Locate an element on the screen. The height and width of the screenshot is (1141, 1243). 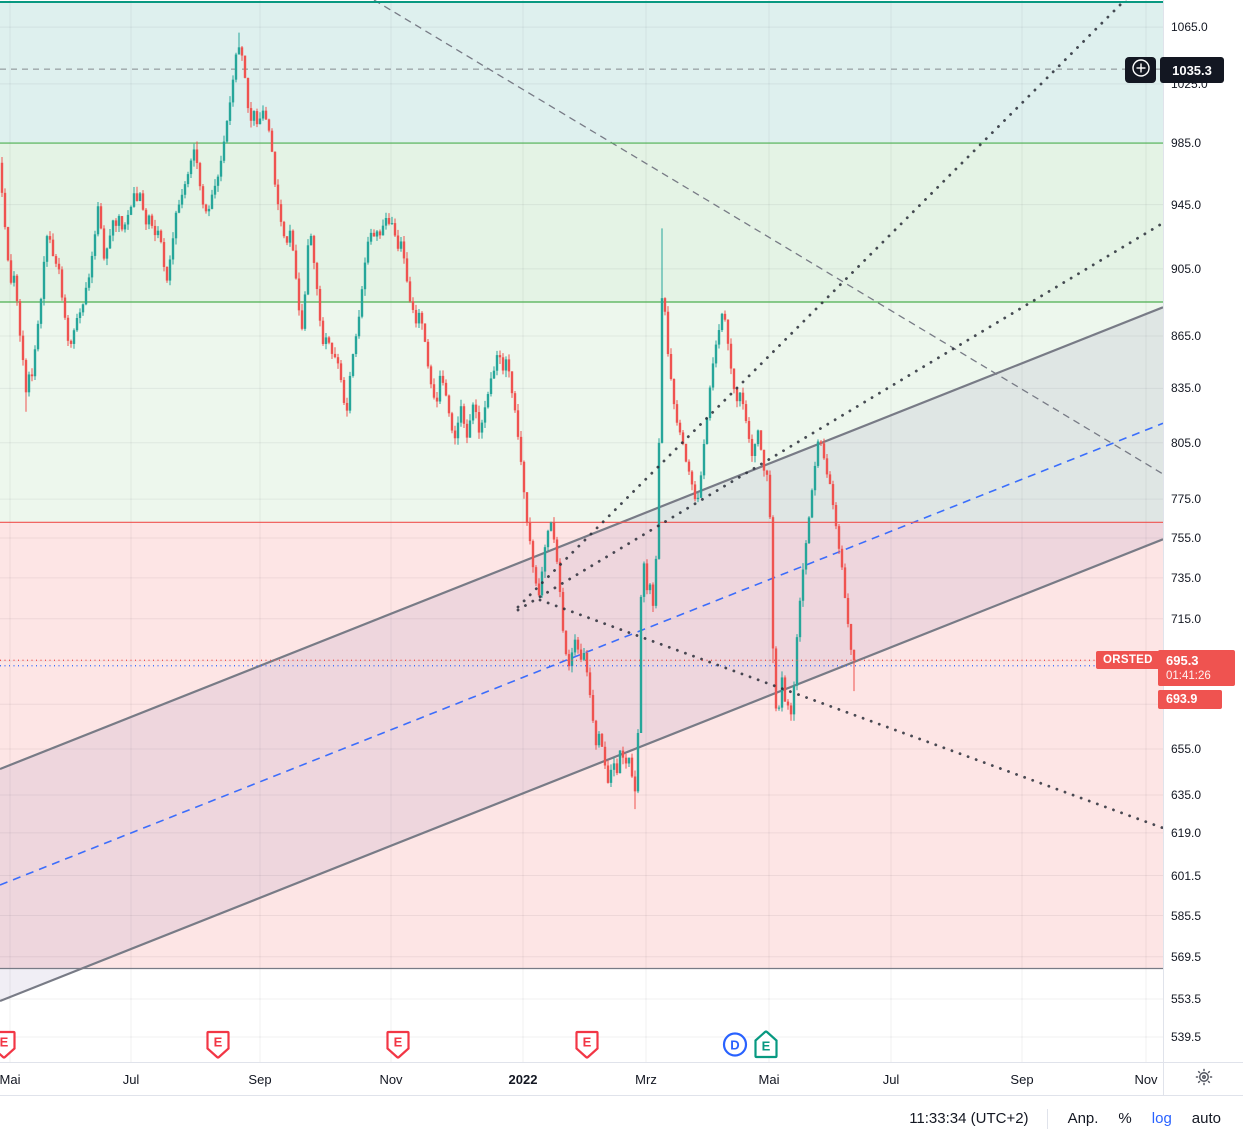
toolbar-divider is located at coordinates (1047, 1118).